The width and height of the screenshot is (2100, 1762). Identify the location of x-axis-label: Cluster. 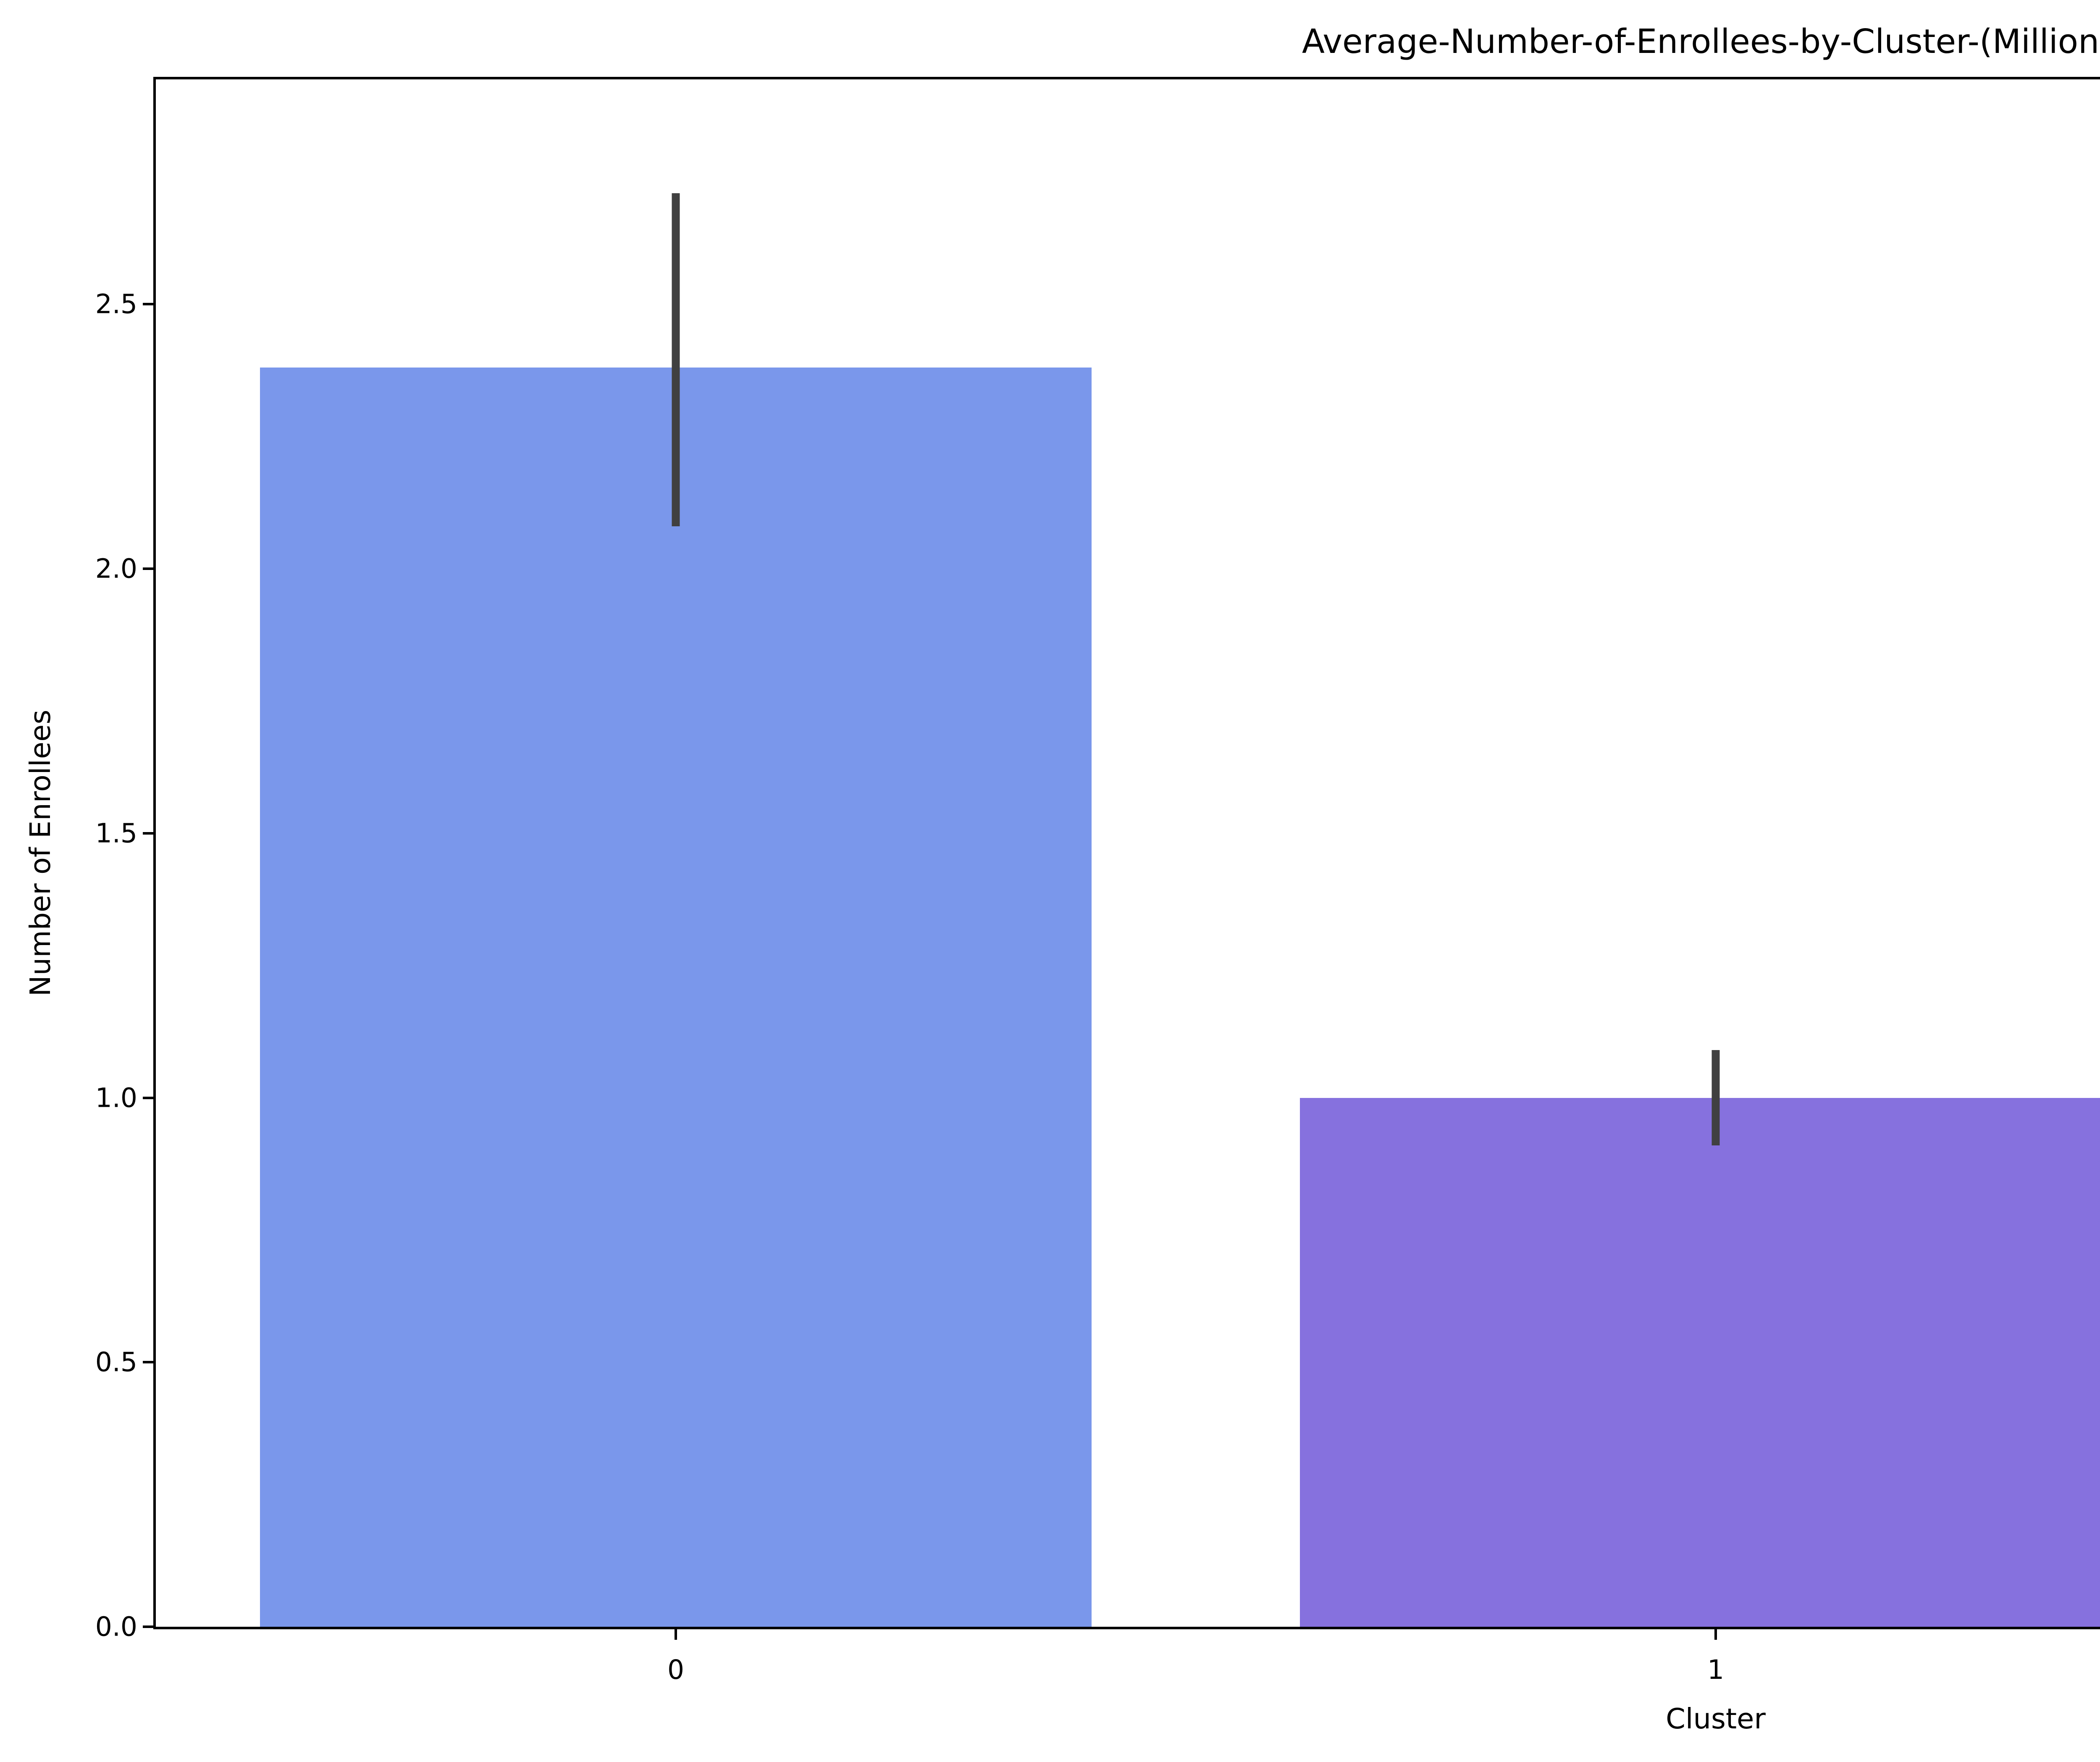
(1716, 1719).